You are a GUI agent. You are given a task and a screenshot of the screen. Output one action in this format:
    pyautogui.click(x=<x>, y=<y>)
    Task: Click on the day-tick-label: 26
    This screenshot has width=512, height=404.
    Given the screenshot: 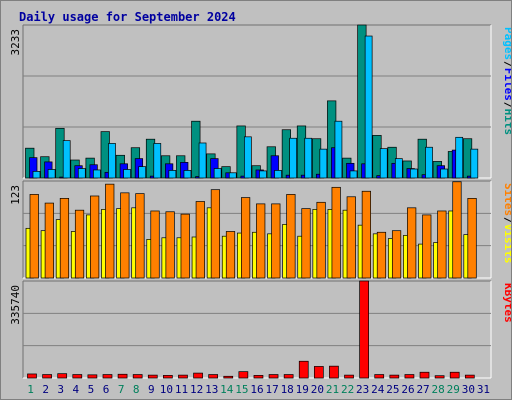 What is the action you would take?
    pyautogui.click(x=407, y=389)
    